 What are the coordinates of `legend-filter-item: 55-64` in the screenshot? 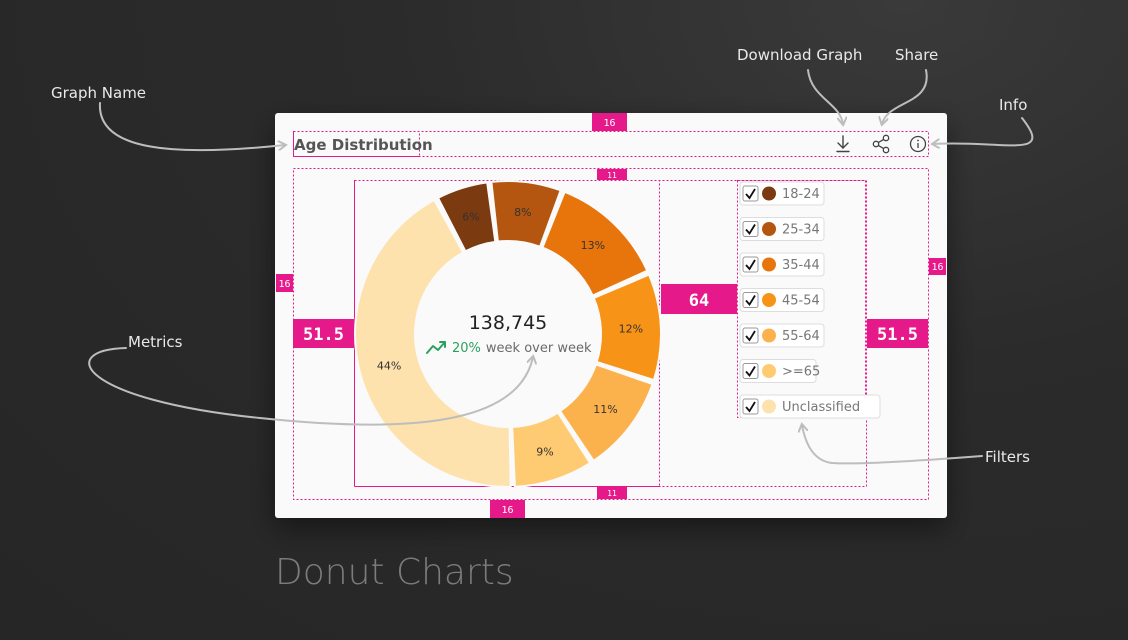 It's located at (782, 335).